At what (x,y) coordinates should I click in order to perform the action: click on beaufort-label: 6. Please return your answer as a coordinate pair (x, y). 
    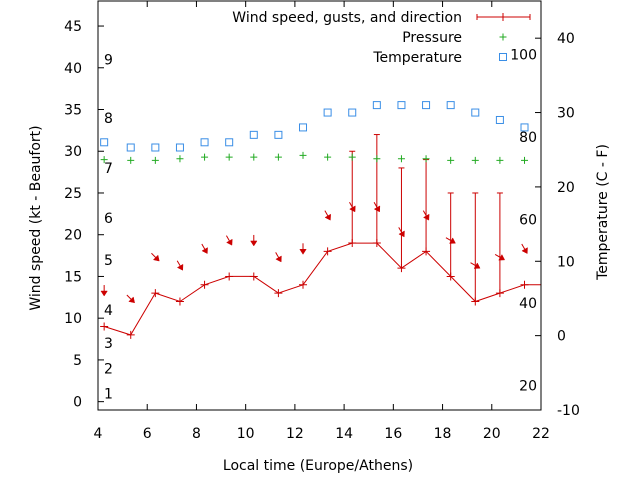
    Looking at the image, I should click on (108, 219).